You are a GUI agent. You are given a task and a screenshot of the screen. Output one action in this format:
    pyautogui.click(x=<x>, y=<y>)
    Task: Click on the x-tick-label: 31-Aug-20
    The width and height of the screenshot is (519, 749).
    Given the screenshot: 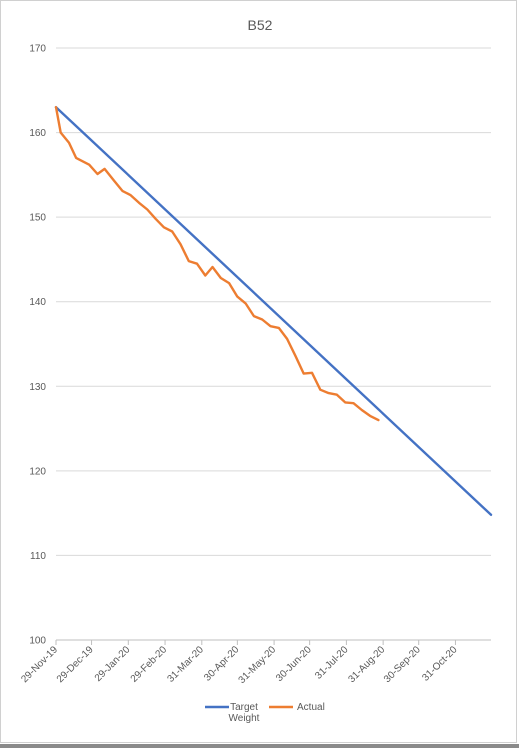 What is the action you would take?
    pyautogui.click(x=366, y=664)
    